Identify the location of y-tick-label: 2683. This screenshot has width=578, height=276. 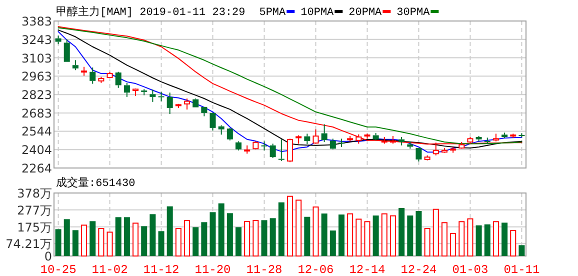
(36, 113).